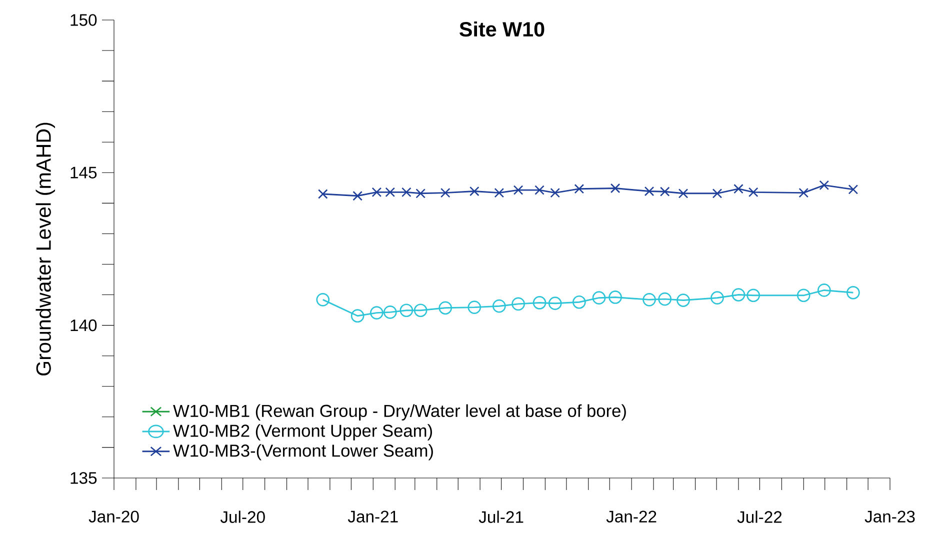 This screenshot has width=939, height=538. I want to click on x-tick-label: Jul-22, so click(759, 516).